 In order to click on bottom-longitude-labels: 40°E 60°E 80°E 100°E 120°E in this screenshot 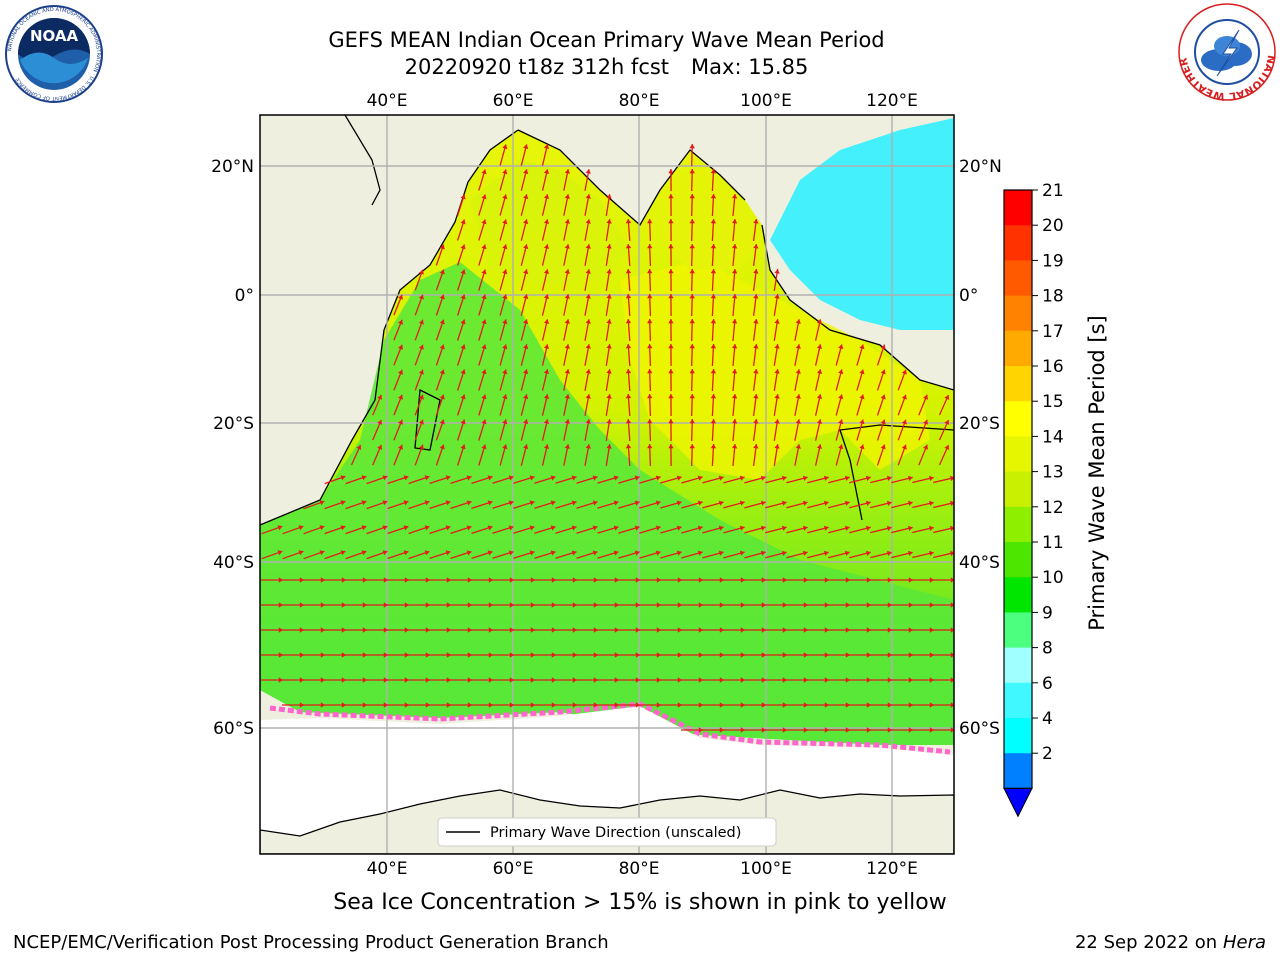, I will do `click(642, 869)`.